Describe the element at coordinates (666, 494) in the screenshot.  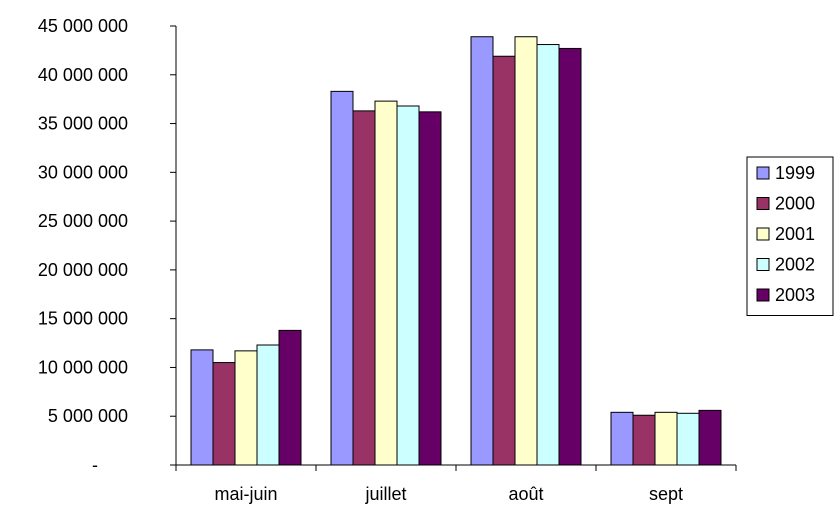
I see `x-tick-label: sept` at that location.